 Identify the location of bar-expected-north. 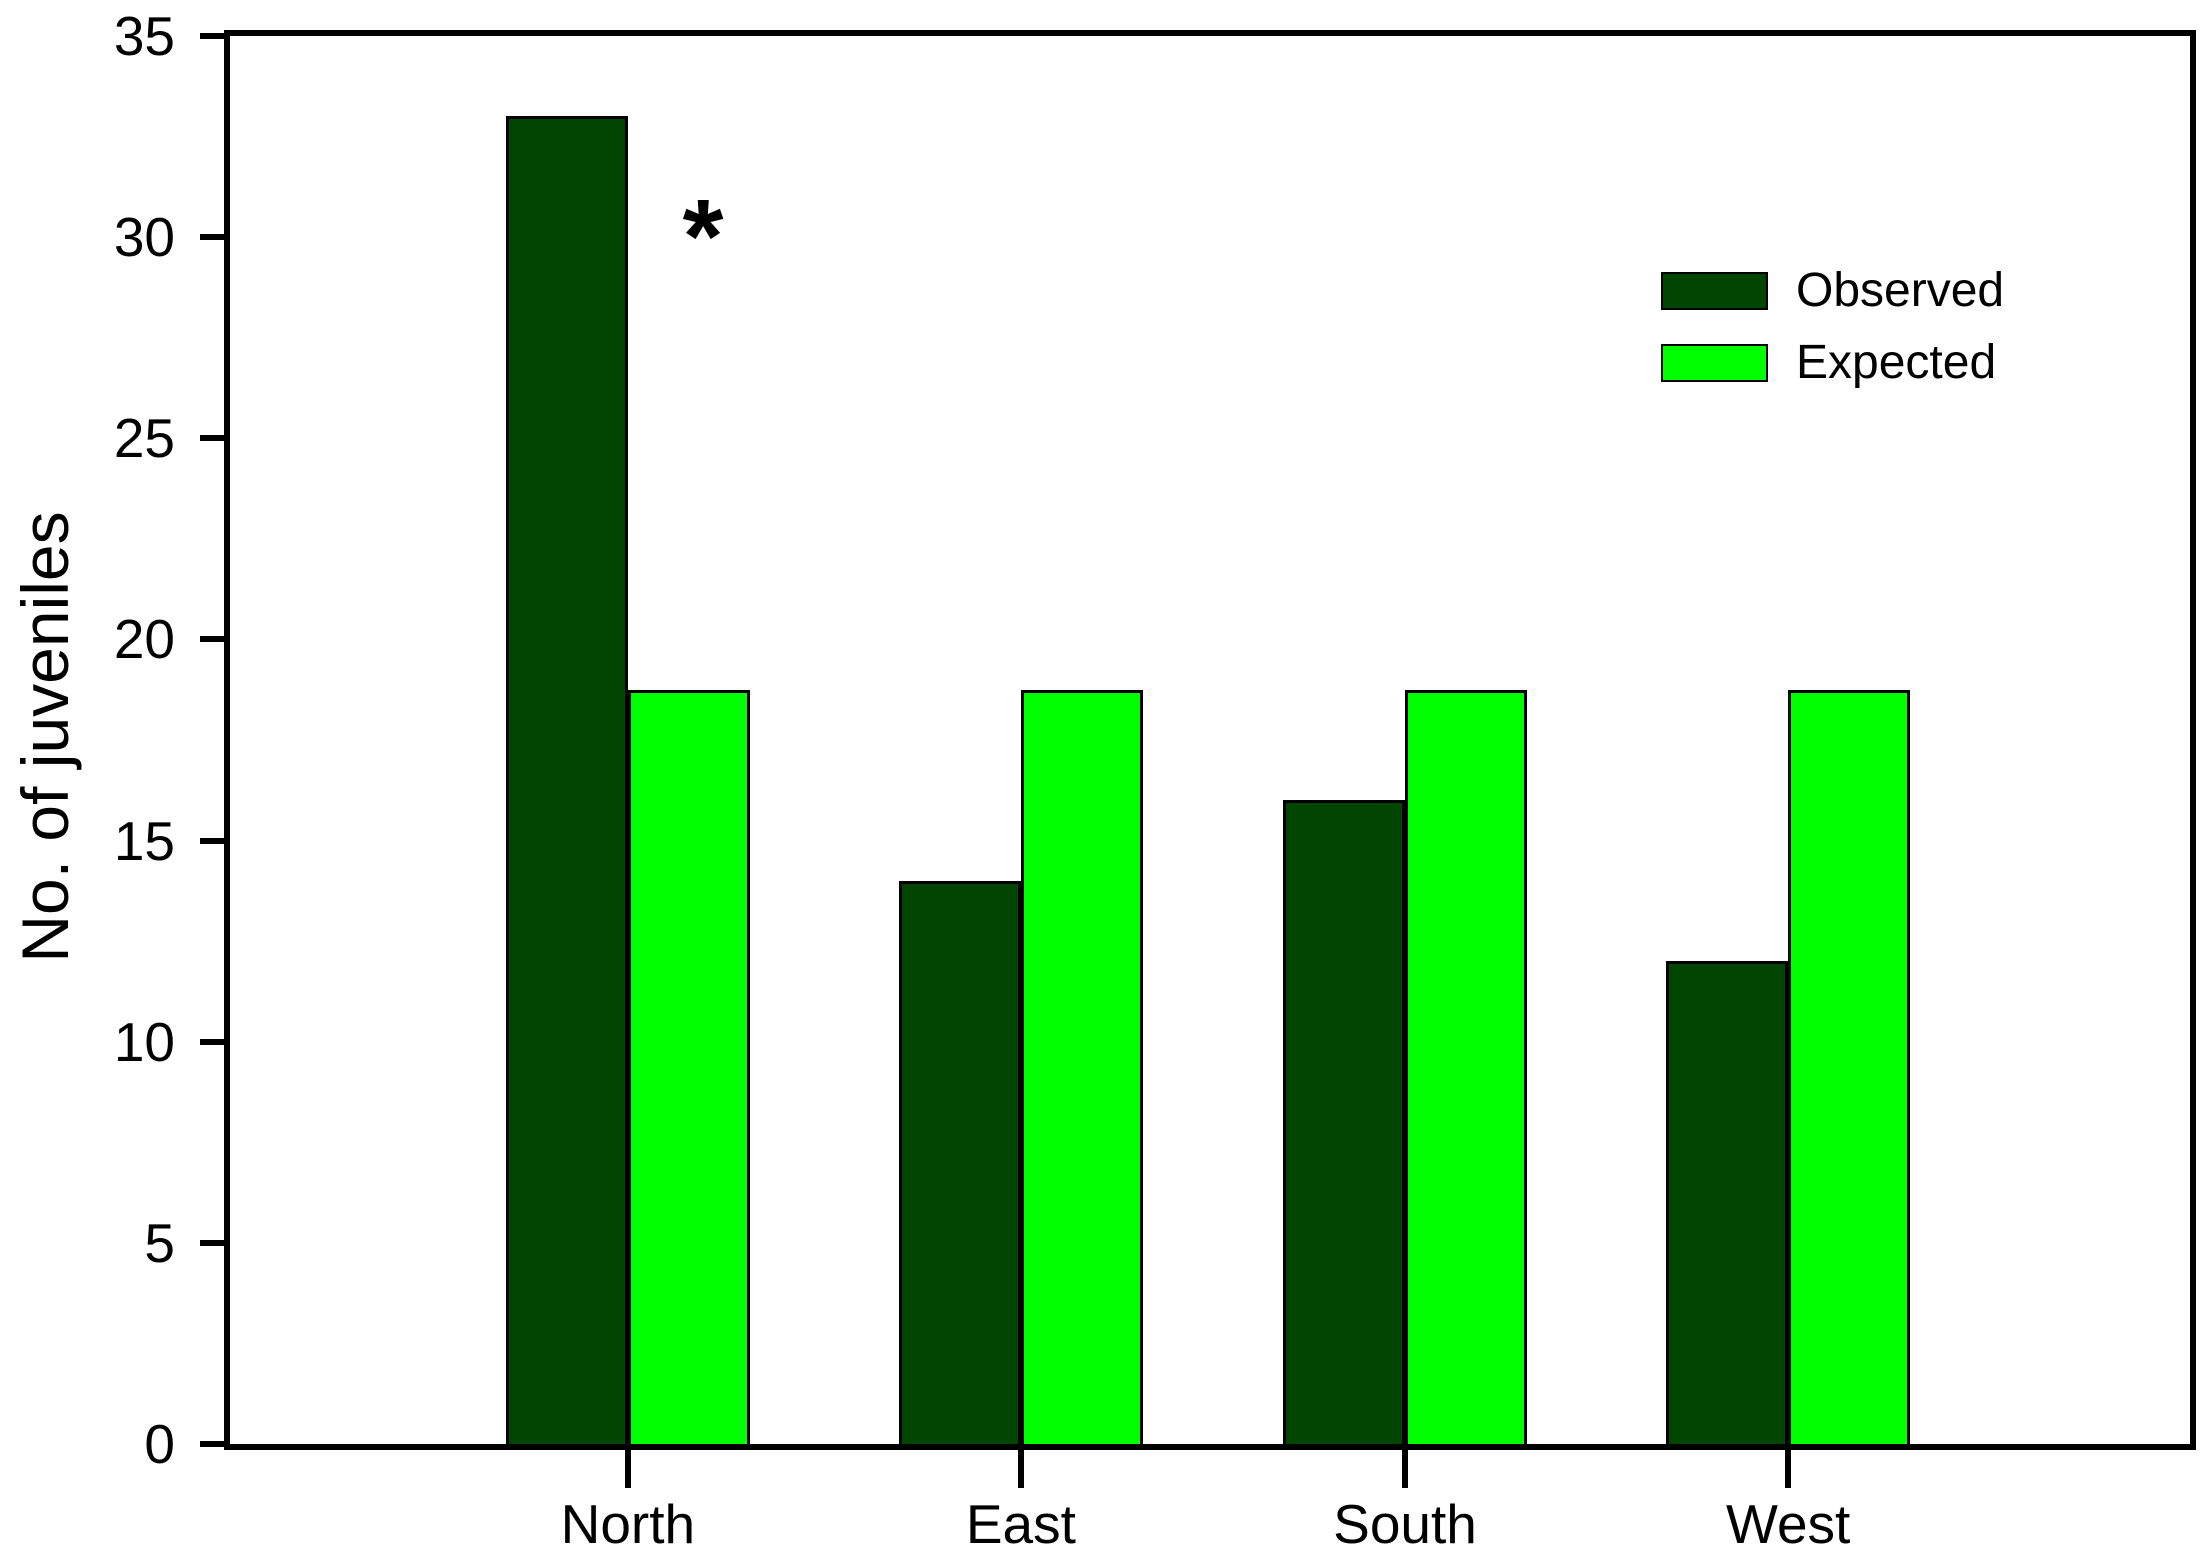
(688, 1066).